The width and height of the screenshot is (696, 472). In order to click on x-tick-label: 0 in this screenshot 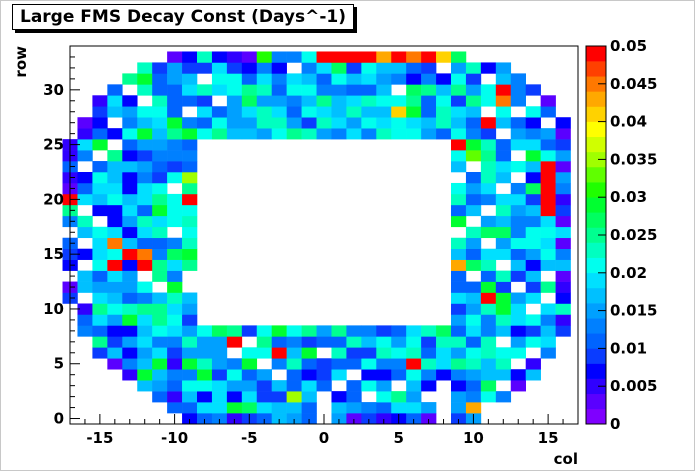, I will do `click(324, 438)`.